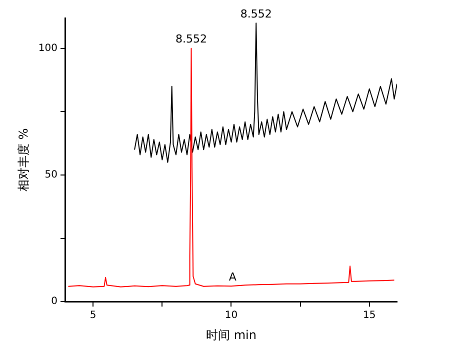  What do you see at coordinates (231, 316) in the screenshot?
I see `x-tick-label: 10` at bounding box center [231, 316].